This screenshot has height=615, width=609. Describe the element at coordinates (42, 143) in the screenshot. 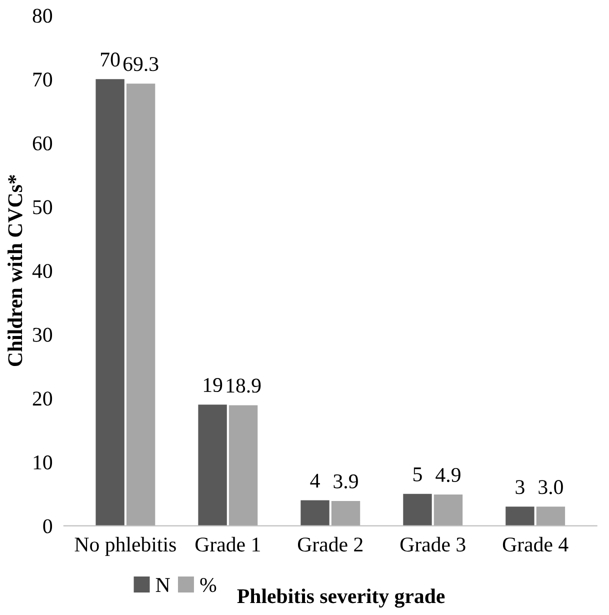

I see `y-tick-label: 60` at that location.